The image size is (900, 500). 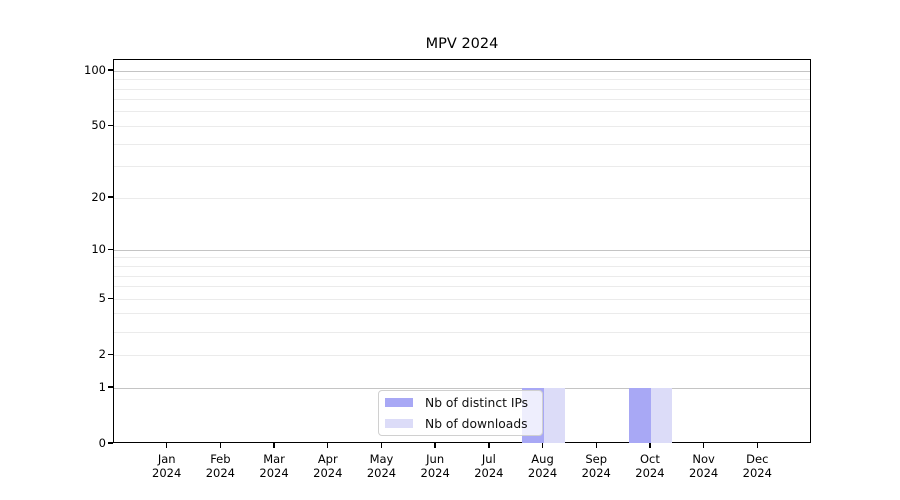 I want to click on legend-item-distinct-ips: Nb of distinct IPs, so click(x=463, y=403).